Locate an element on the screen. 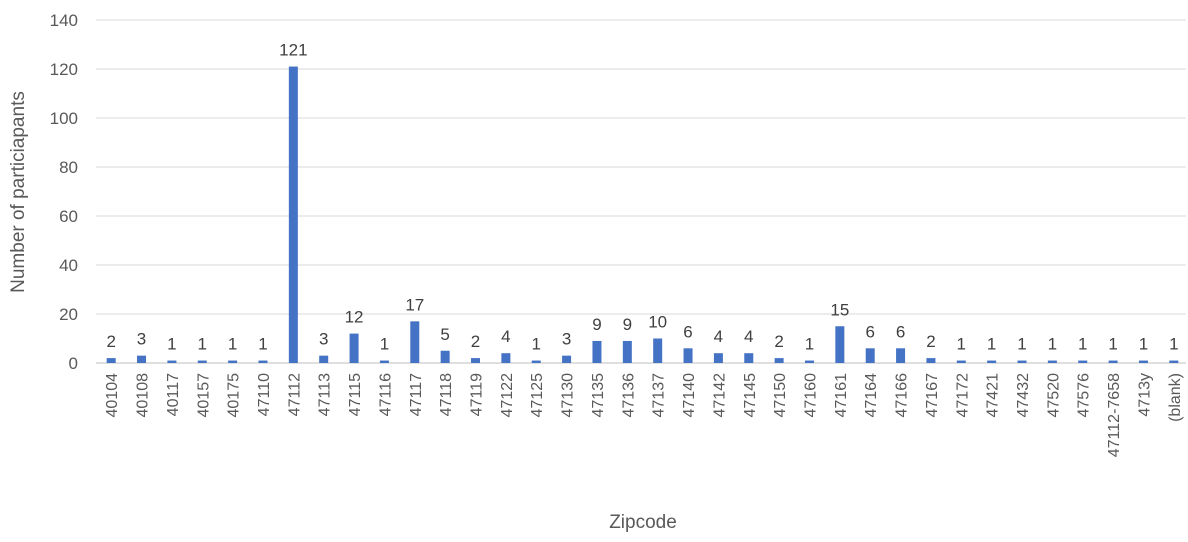  x-tick-label: 40175 is located at coordinates (234, 395).